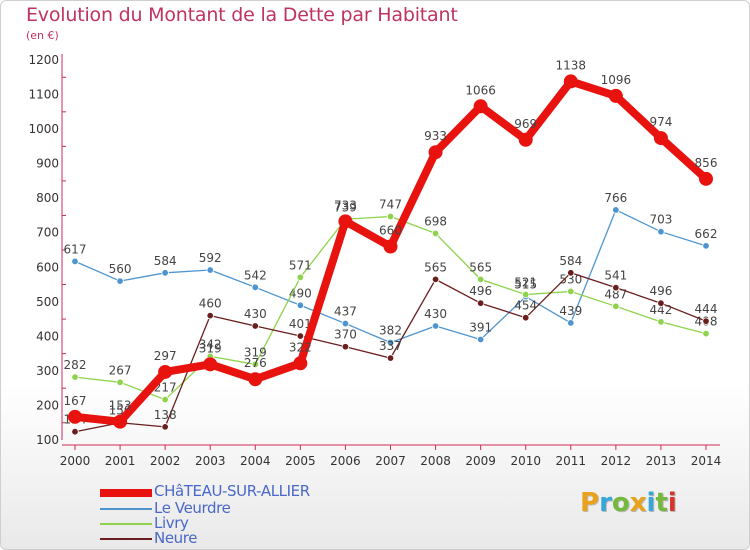 Image resolution: width=750 pixels, height=550 pixels. I want to click on y-tick-label: 700, so click(47, 233).